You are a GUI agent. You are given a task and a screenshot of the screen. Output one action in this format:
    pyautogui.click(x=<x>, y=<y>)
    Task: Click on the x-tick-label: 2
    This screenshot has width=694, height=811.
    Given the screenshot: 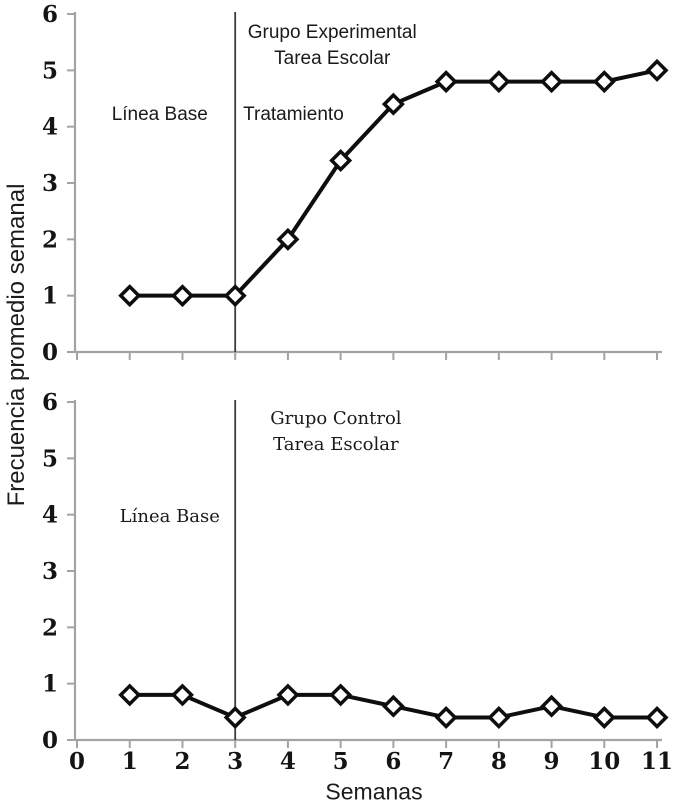 What is the action you would take?
    pyautogui.click(x=182, y=761)
    